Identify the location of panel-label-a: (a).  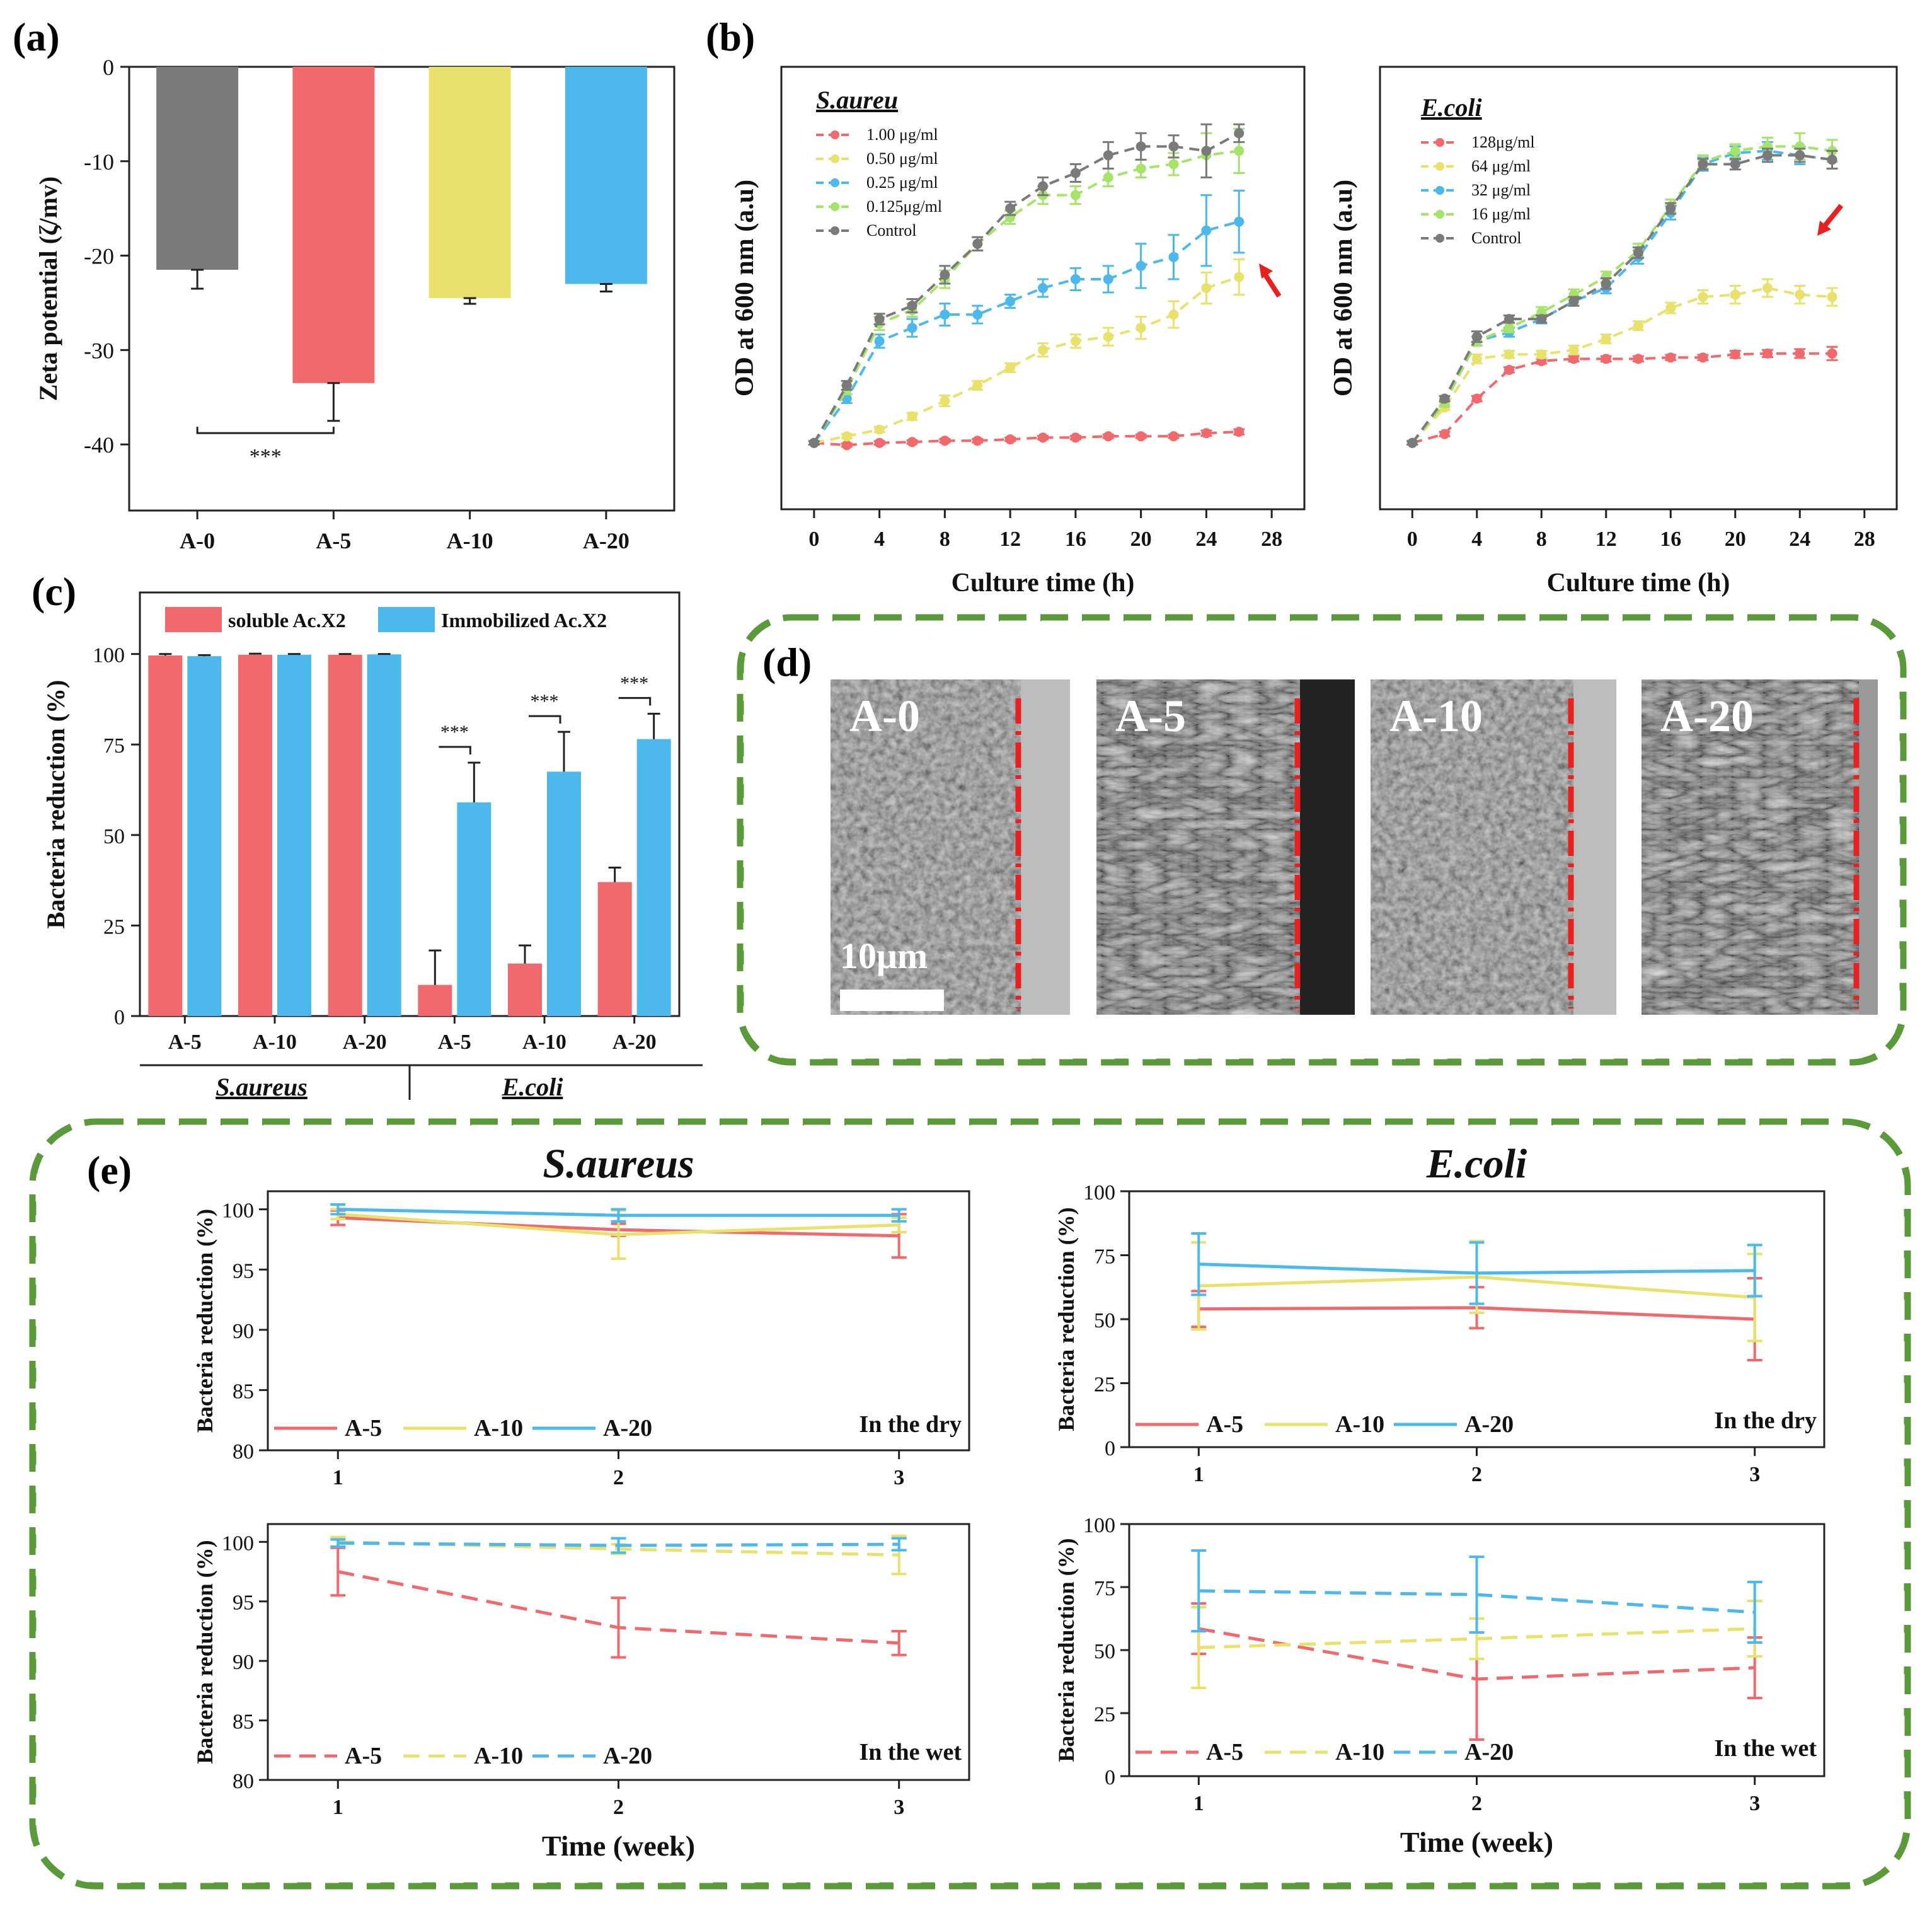
(36, 37).